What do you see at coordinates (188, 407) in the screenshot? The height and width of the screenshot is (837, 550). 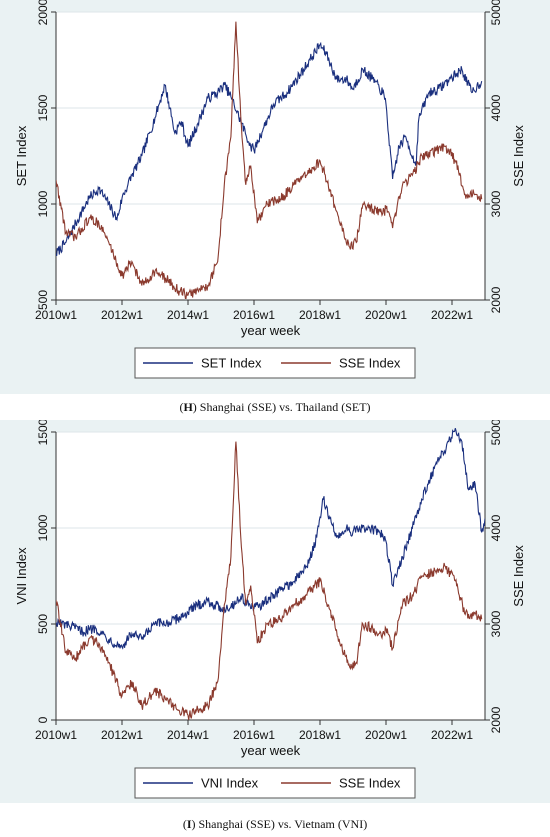 I see `caption-h-letter: H` at bounding box center [188, 407].